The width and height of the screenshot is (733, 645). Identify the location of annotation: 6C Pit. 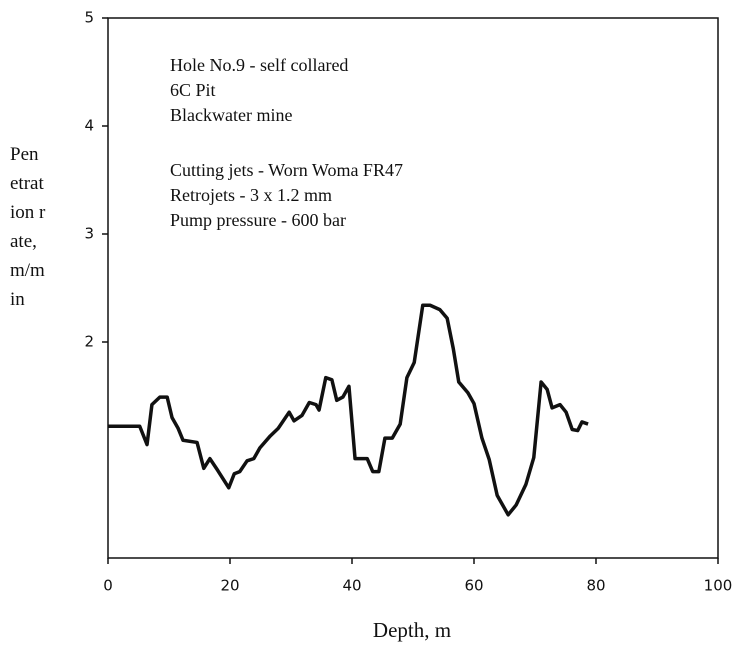
(193, 90).